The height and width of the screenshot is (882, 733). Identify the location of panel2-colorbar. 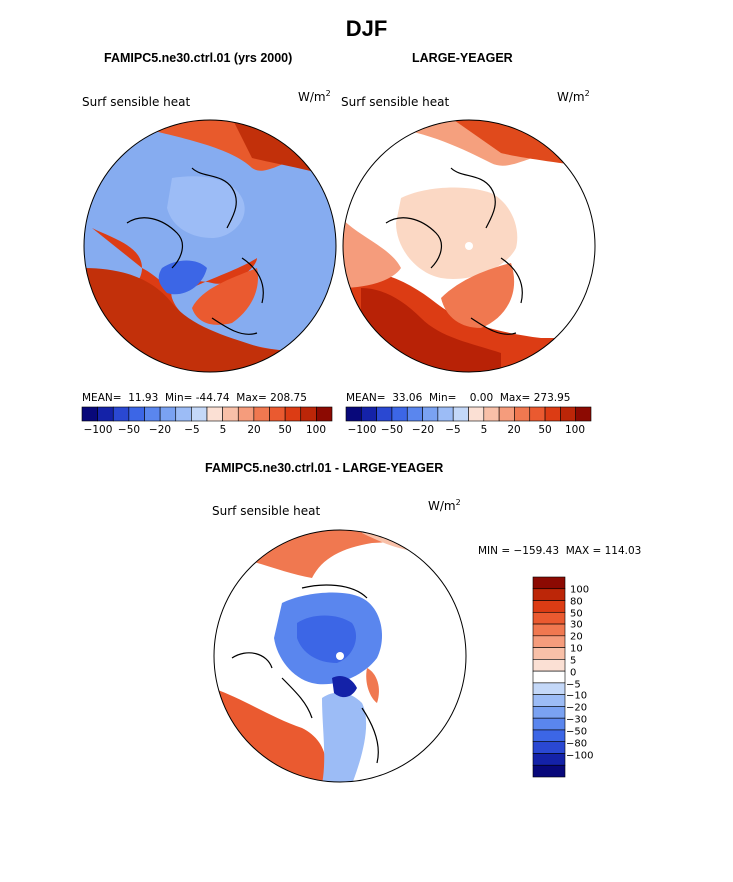
(468, 414).